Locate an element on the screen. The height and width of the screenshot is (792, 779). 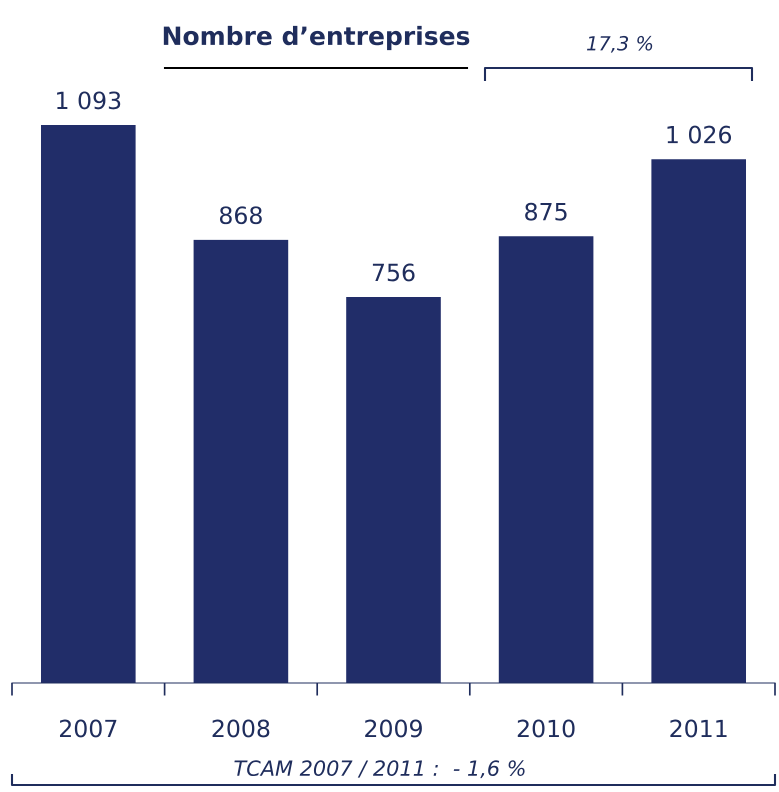
data-label: 756 is located at coordinates (393, 273).